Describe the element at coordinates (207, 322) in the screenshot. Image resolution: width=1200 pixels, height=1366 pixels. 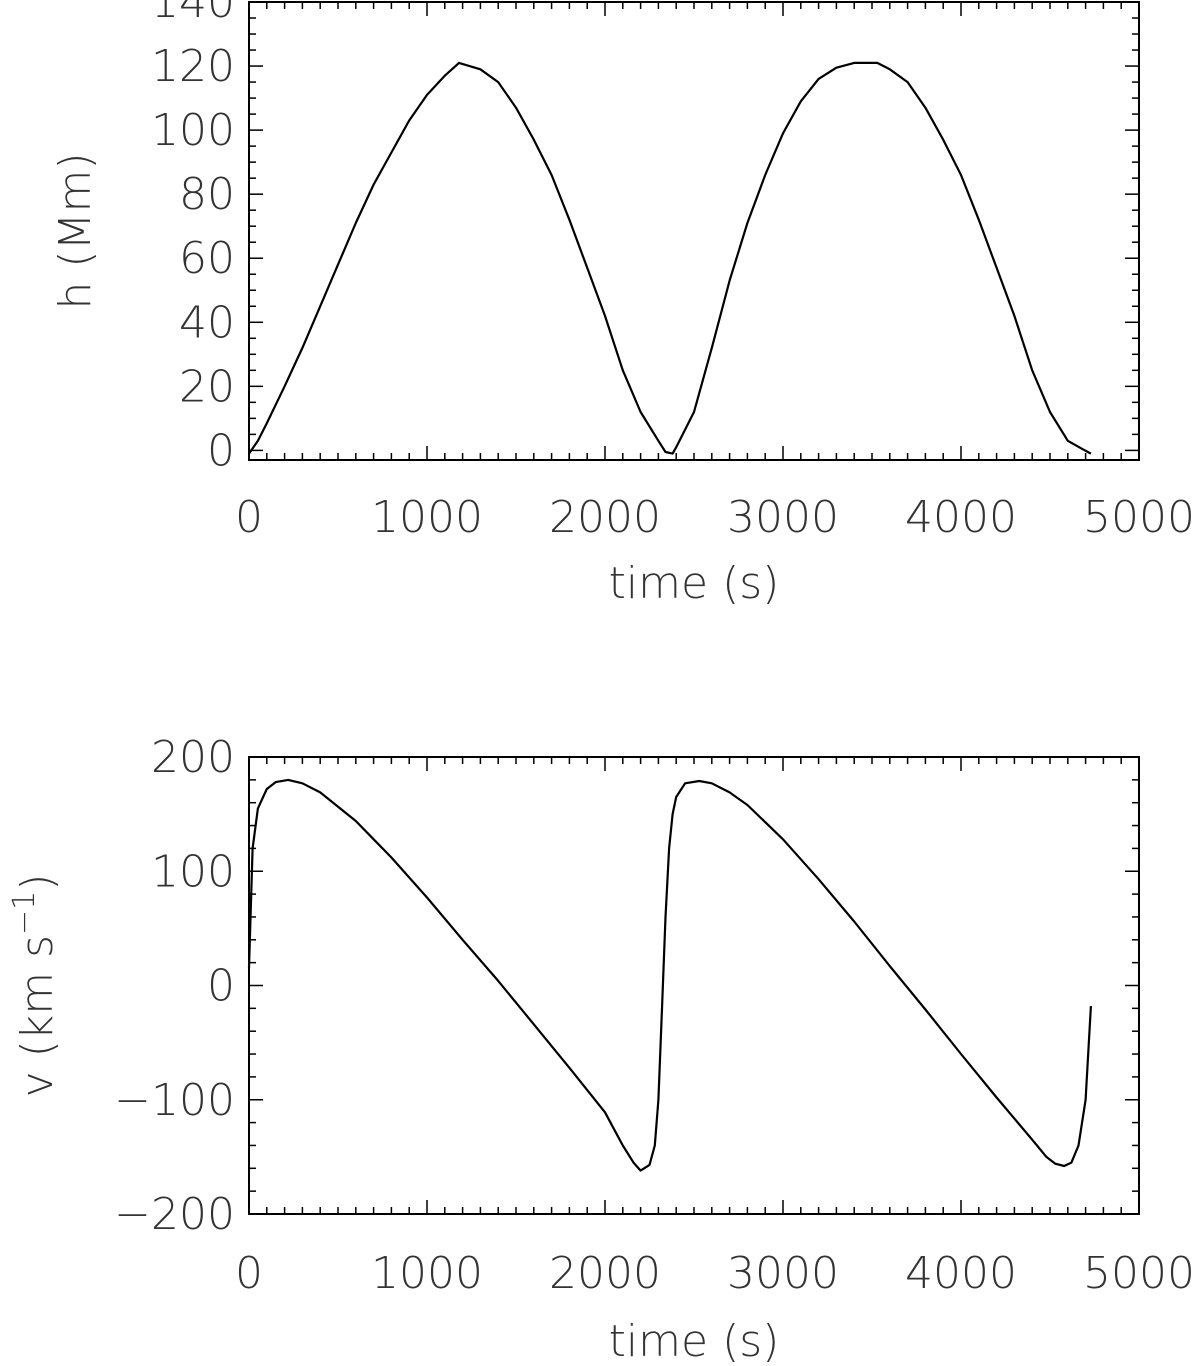
I see `y-tick-label: 40` at that location.